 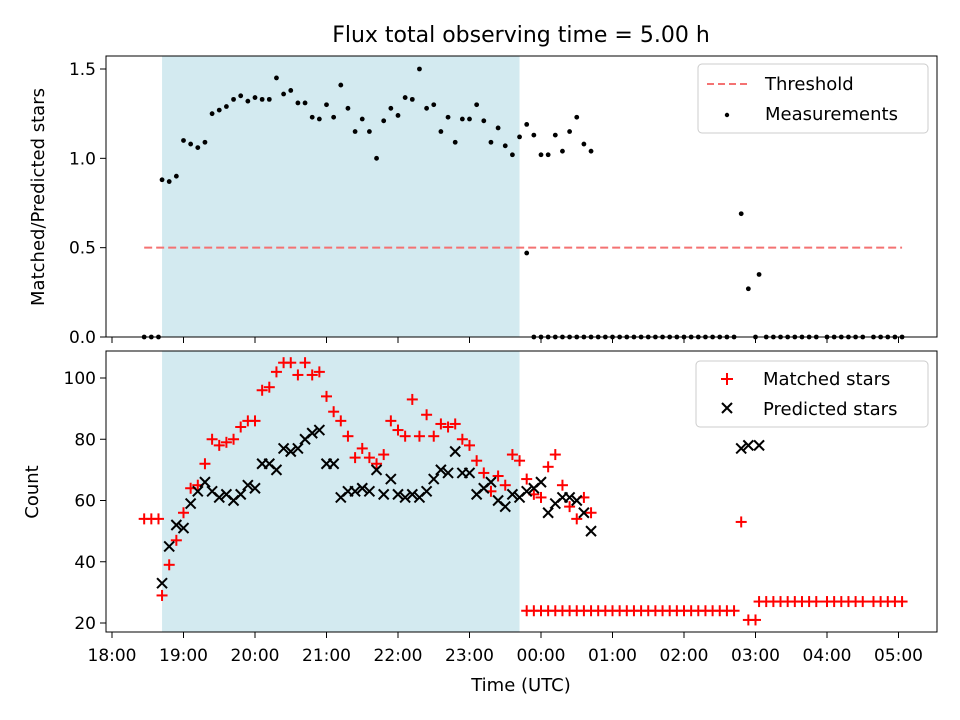 I want to click on count-ytick-label: 20, so click(x=85, y=624).